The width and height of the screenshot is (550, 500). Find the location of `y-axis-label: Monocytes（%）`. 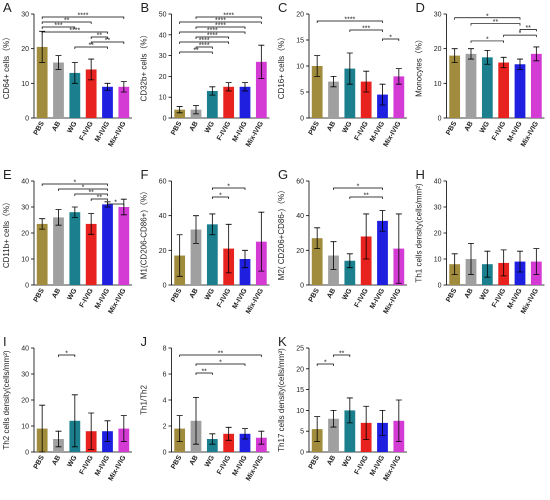

y-axis-label: Monocytes（%） is located at coordinates (419, 66).